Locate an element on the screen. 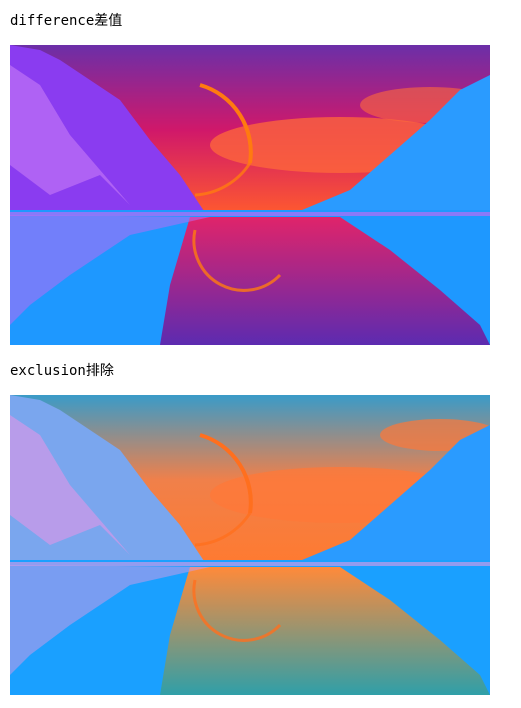 This screenshot has width=521, height=708. section-label-difference: difference差值 is located at coordinates (66, 21).